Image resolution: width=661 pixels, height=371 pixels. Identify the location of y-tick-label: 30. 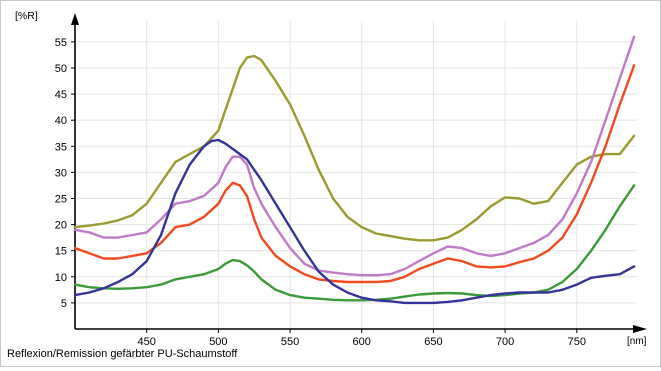
(61, 173).